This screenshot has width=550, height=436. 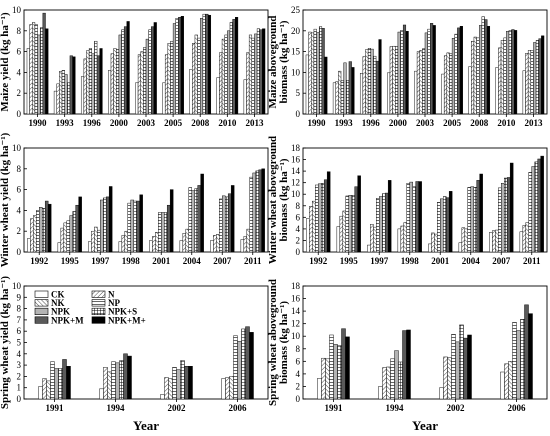 I want to click on legend-label: NPK+M, so click(x=67, y=320).